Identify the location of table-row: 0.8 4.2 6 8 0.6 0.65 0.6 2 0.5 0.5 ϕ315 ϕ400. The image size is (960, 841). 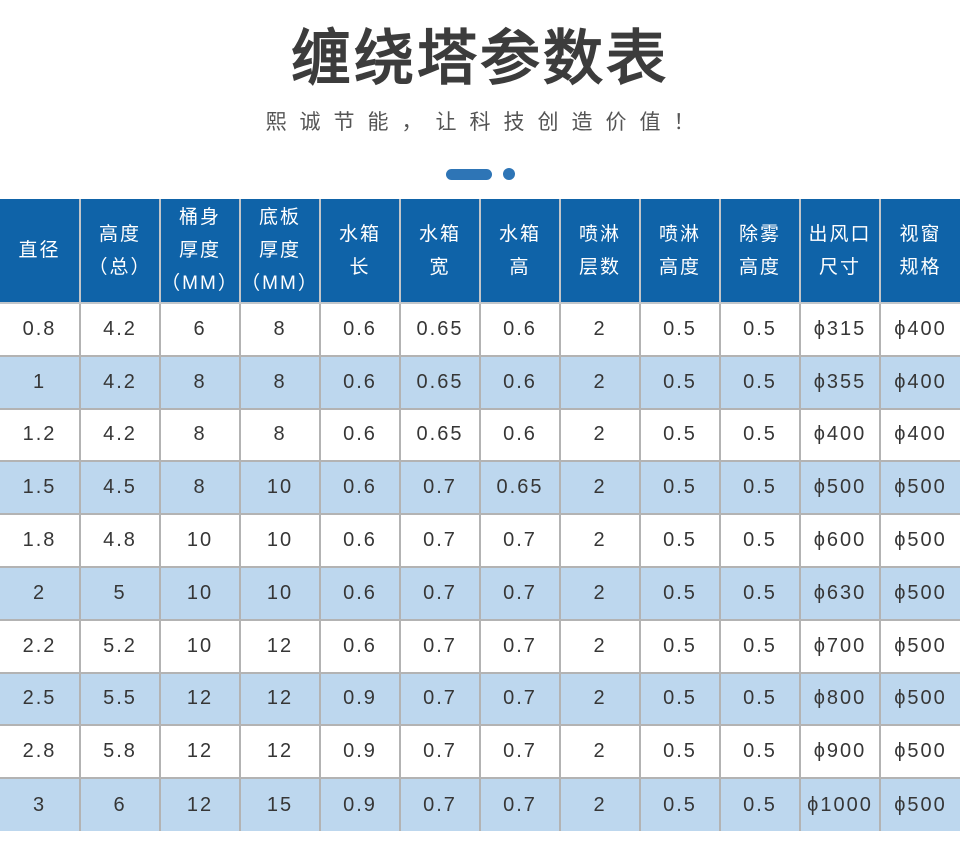
(480, 329).